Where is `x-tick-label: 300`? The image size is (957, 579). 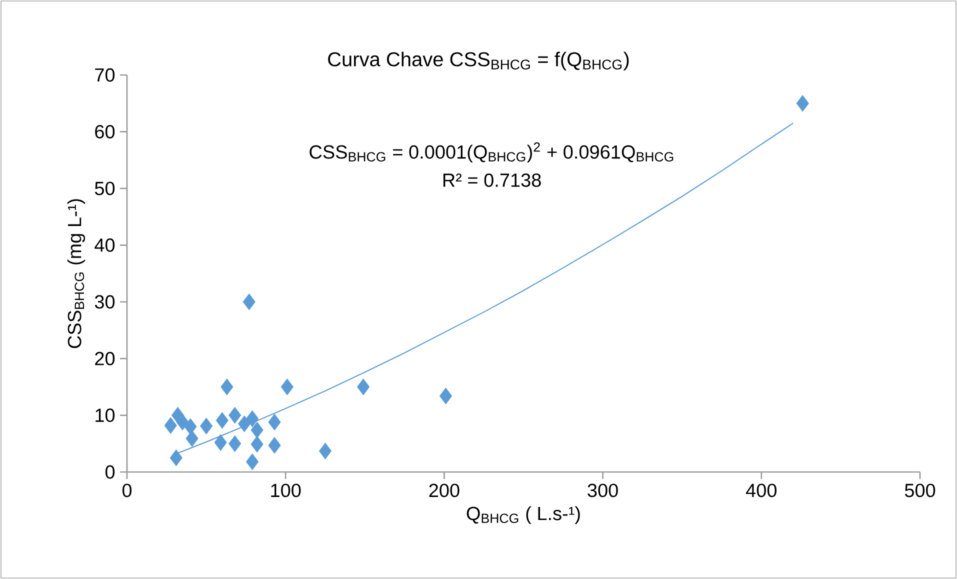
x-tick-label: 300 is located at coordinates (603, 491).